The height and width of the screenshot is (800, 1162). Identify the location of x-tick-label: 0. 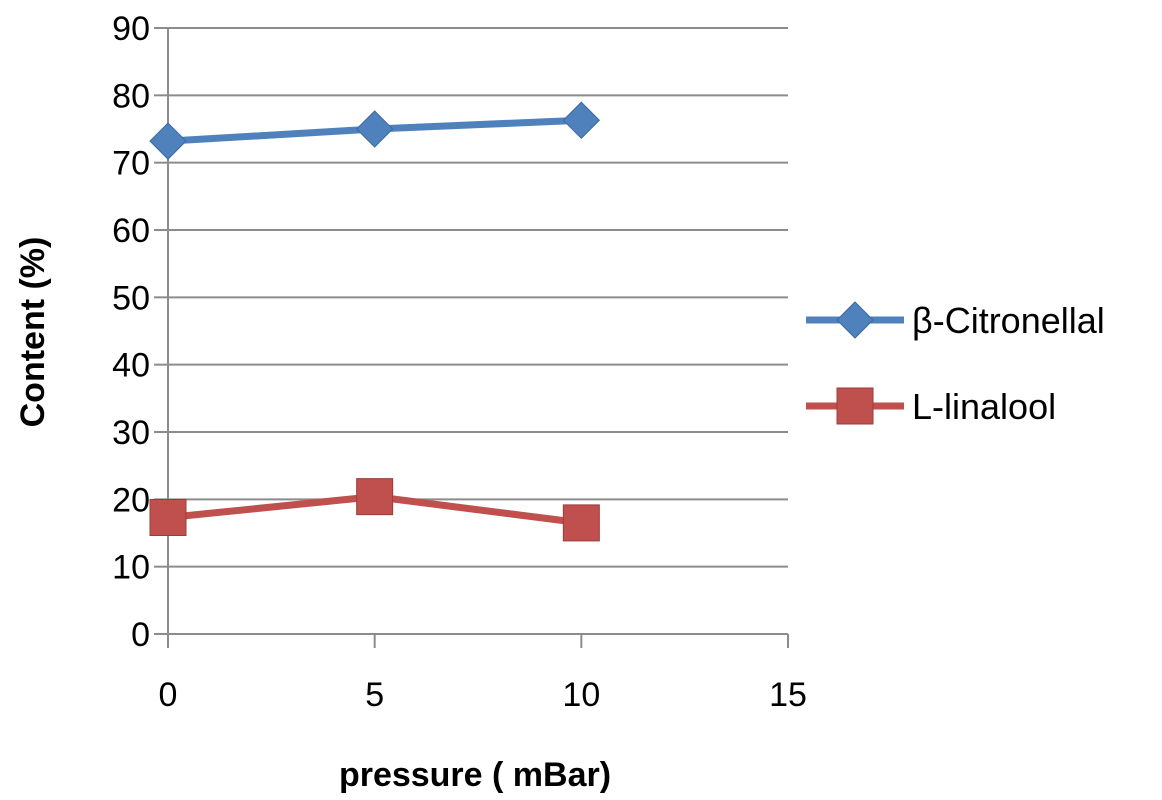
(168, 695).